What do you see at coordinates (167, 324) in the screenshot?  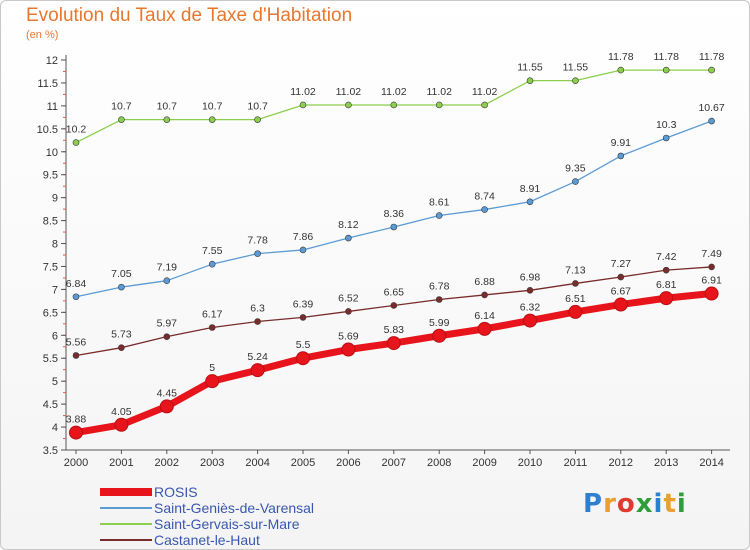 I see `data-label: 5.97` at bounding box center [167, 324].